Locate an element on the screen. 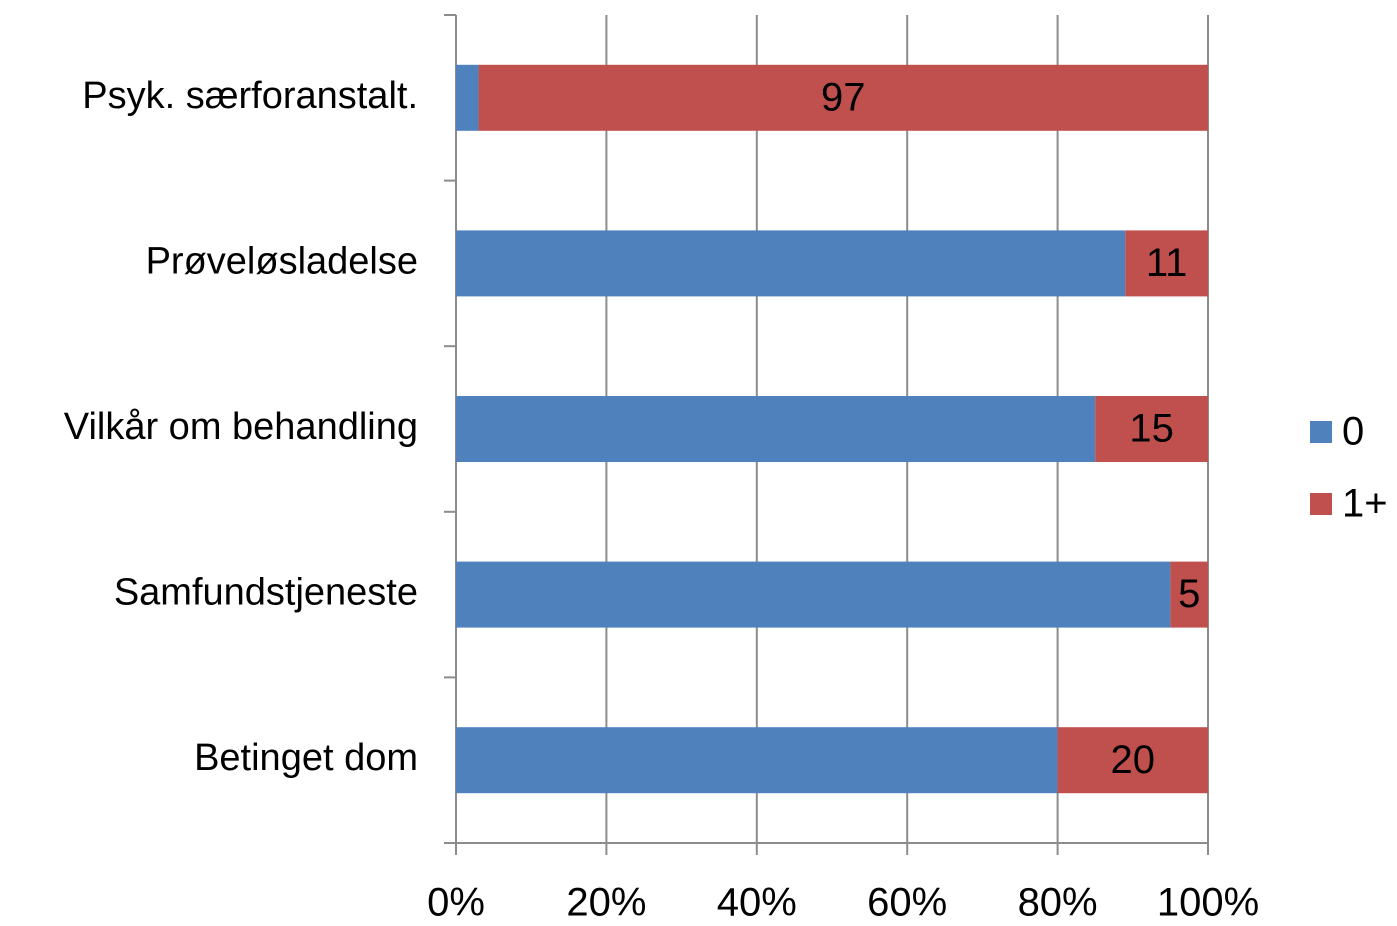 This screenshot has height=926, width=1397. category-label: Prøveløsladelse is located at coordinates (282, 261).